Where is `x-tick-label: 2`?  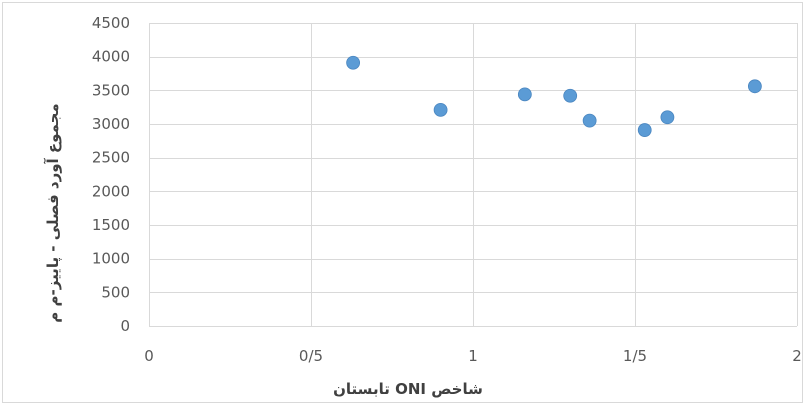
x-tick-label: 2 is located at coordinates (797, 356).